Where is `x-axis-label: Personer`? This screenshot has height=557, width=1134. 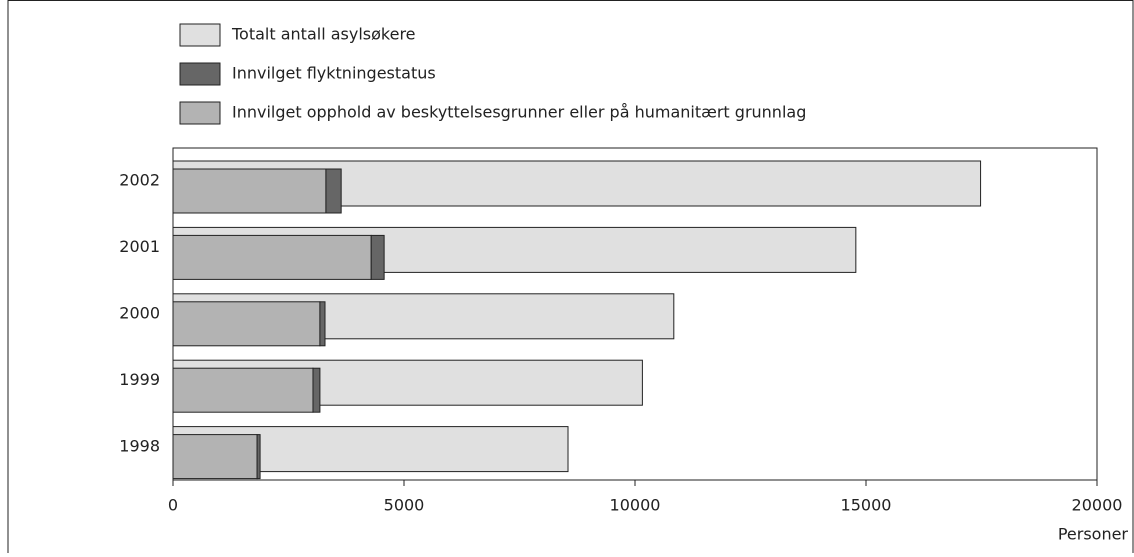
x-axis-label: Personer is located at coordinates (1093, 534).